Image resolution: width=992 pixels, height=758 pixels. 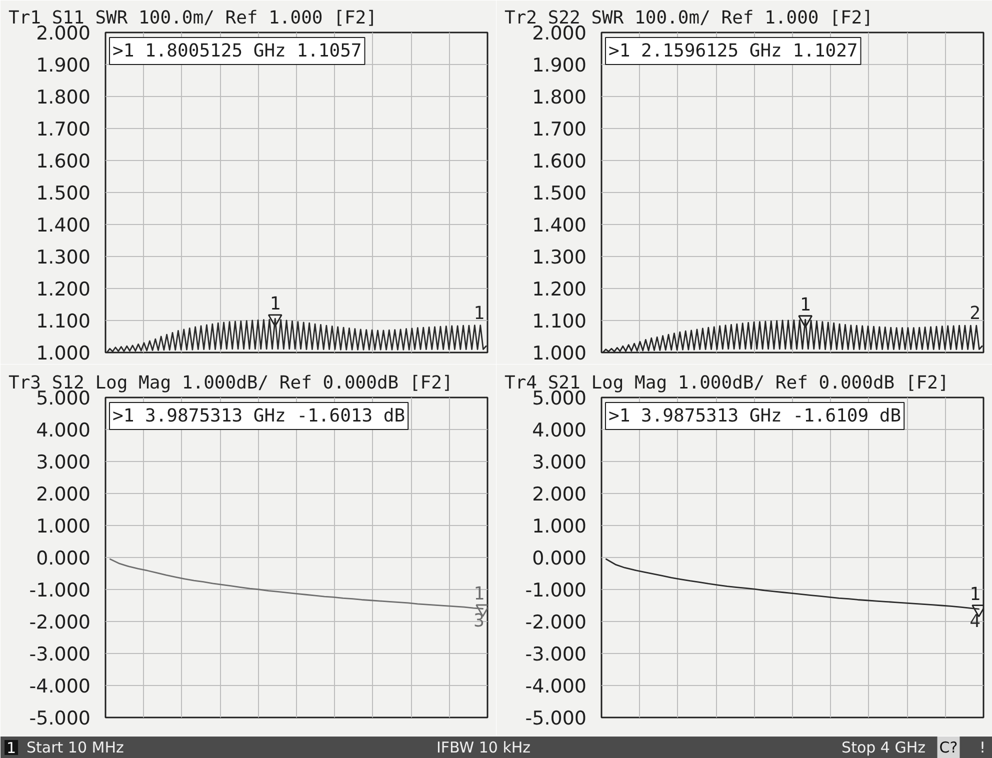 I want to click on series-label: 2, so click(x=975, y=313).